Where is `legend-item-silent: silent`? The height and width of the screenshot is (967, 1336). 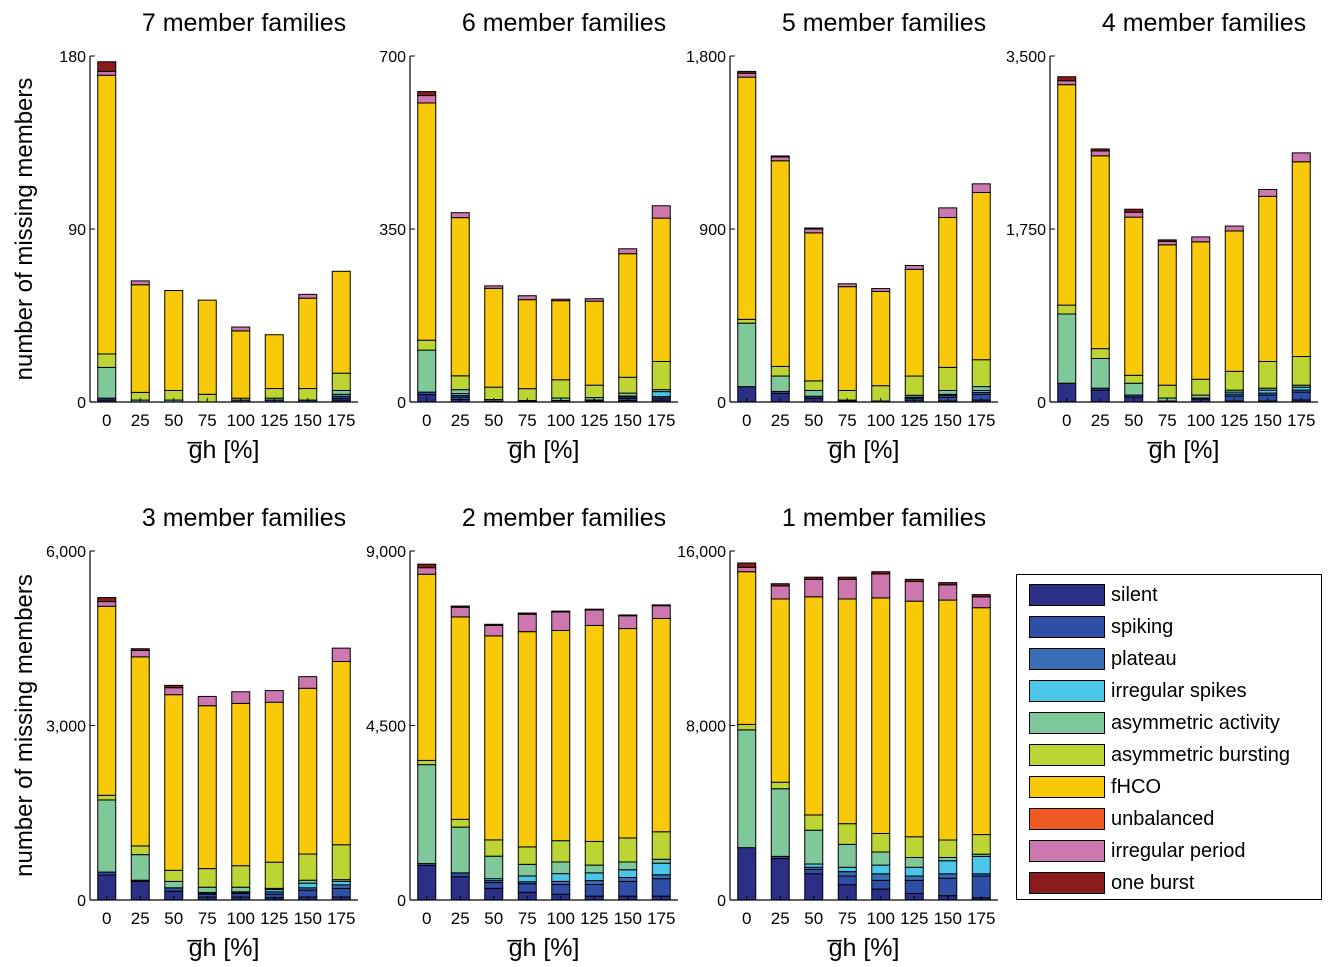 legend-item-silent: silent is located at coordinates (1093, 595).